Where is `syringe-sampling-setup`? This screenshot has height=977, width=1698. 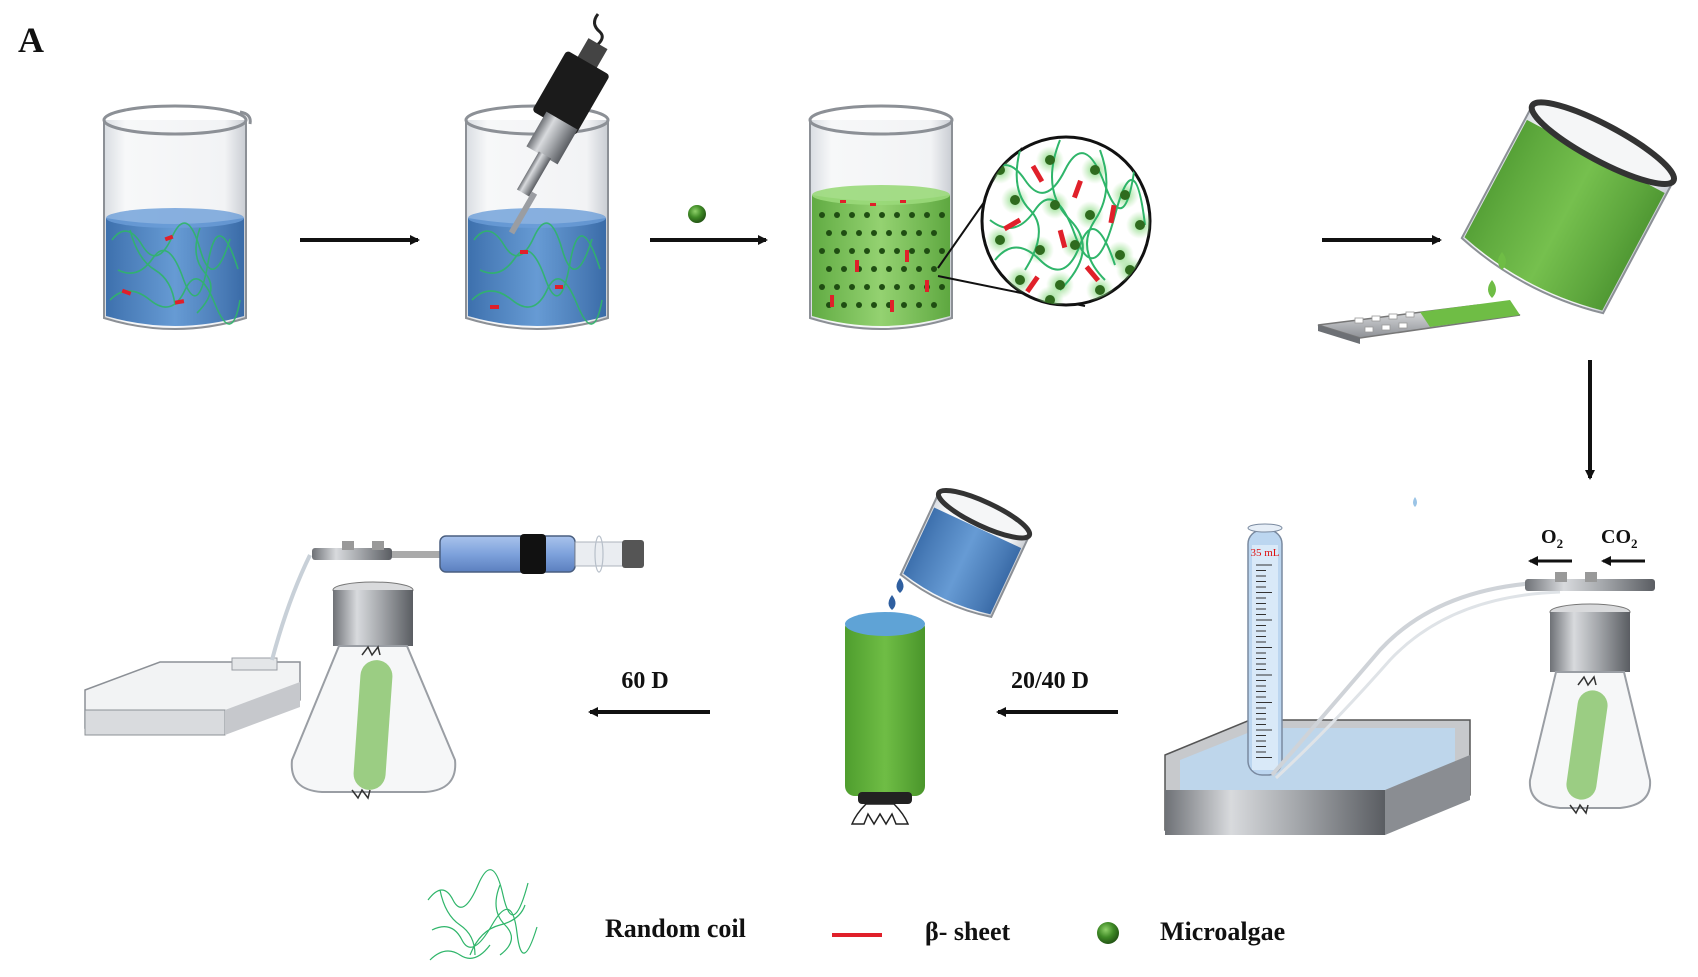 syringe-sampling-setup is located at coordinates (364, 667).